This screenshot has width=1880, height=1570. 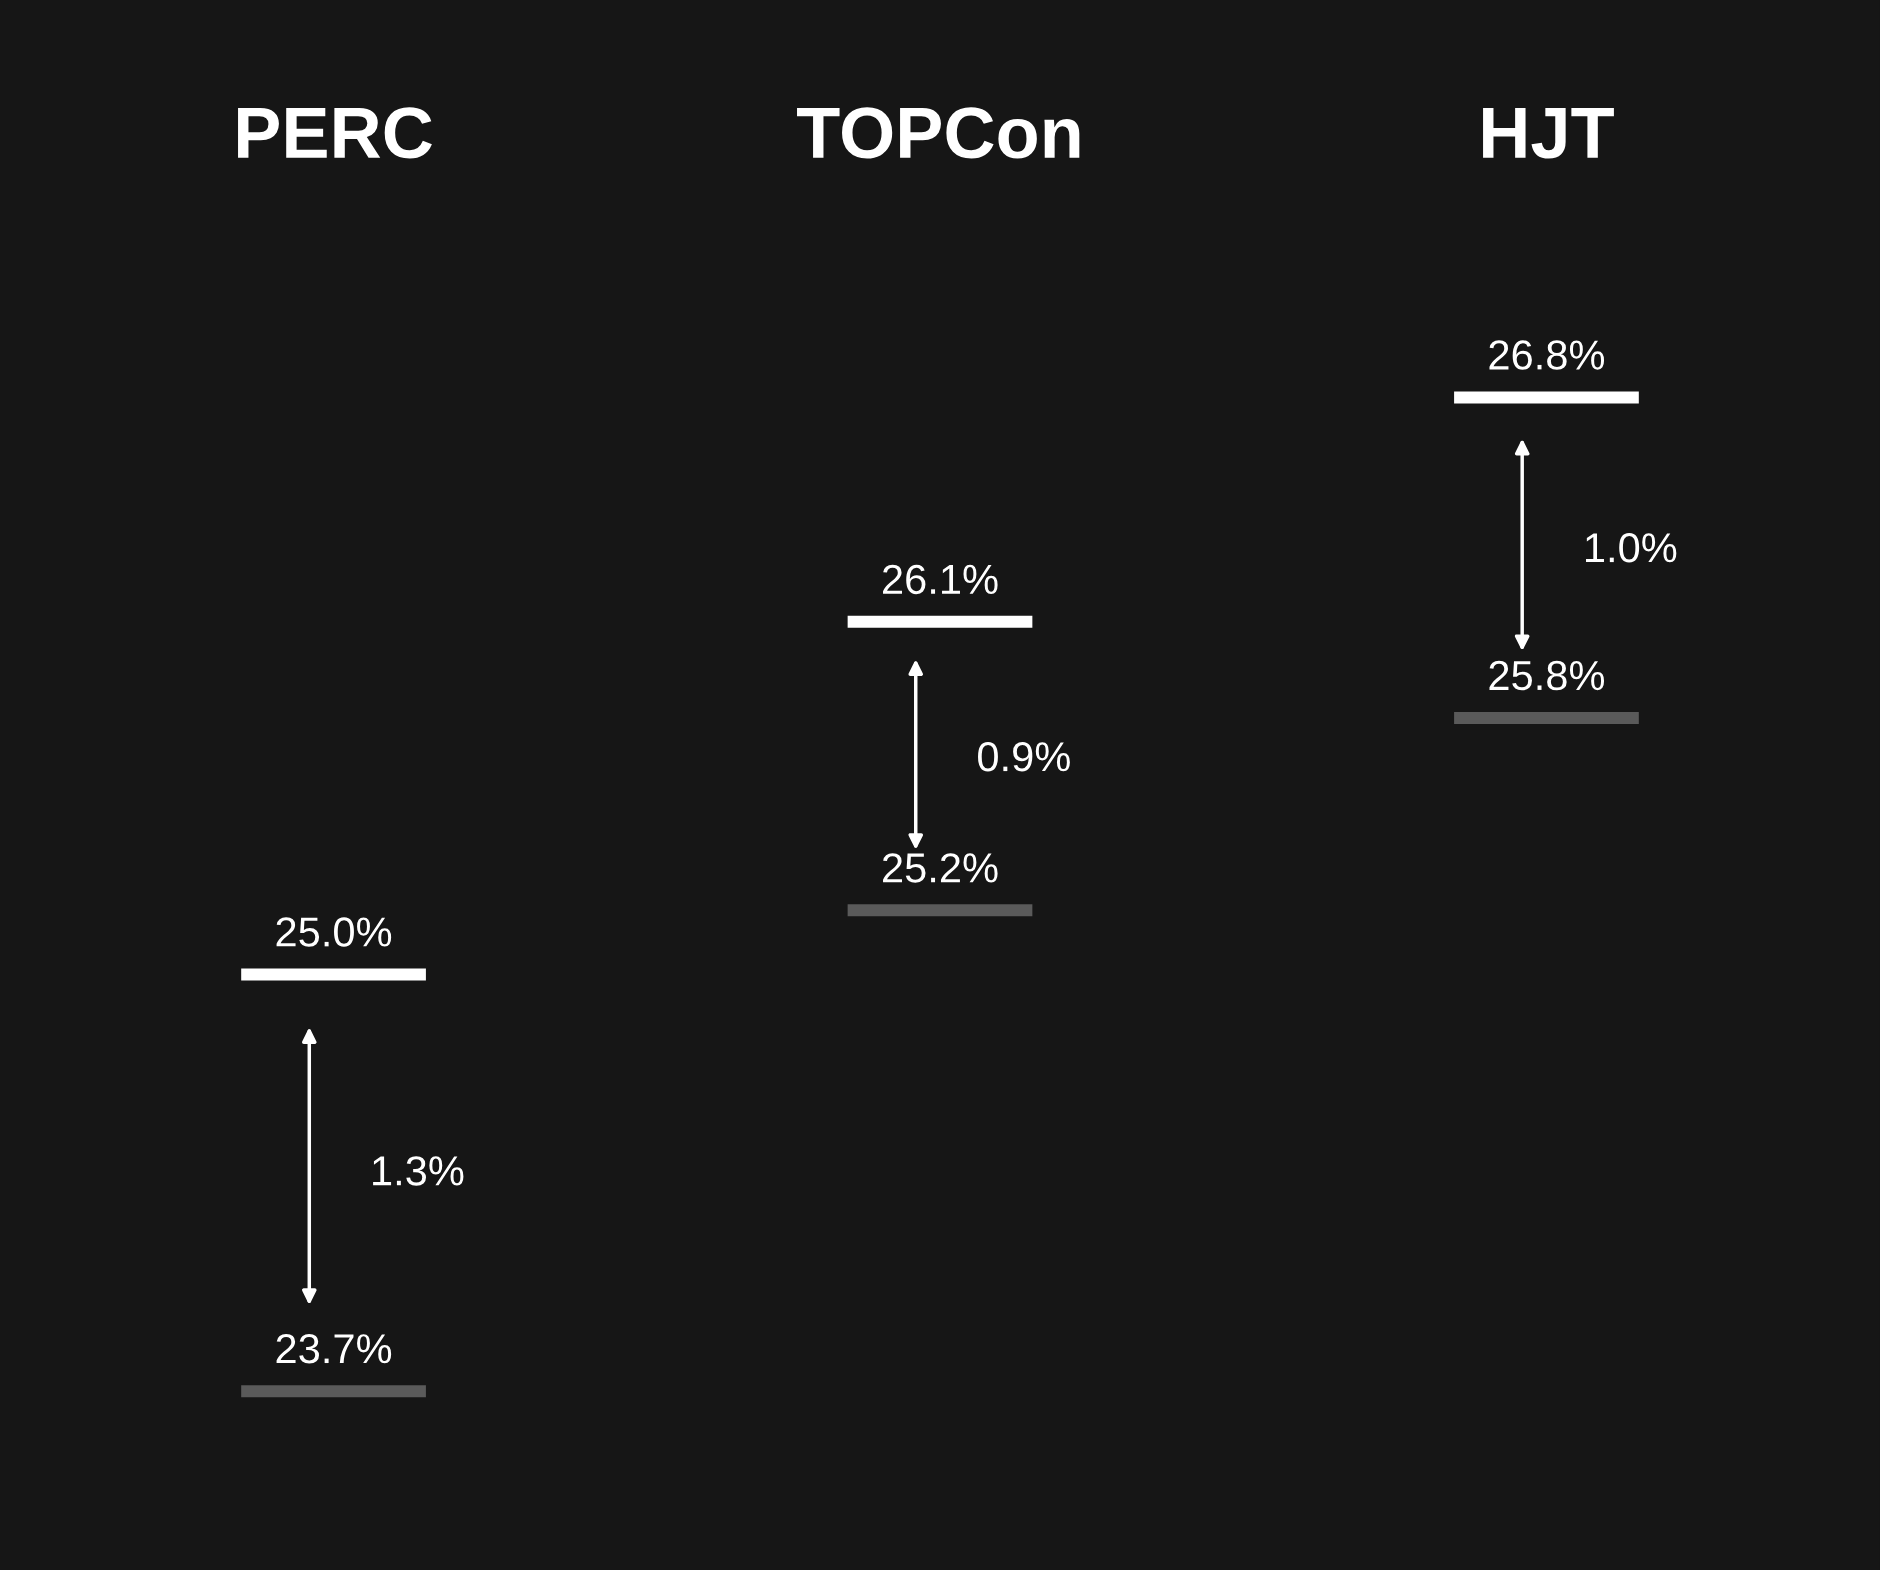 I want to click on data-label: 25.2%, so click(x=940, y=868).